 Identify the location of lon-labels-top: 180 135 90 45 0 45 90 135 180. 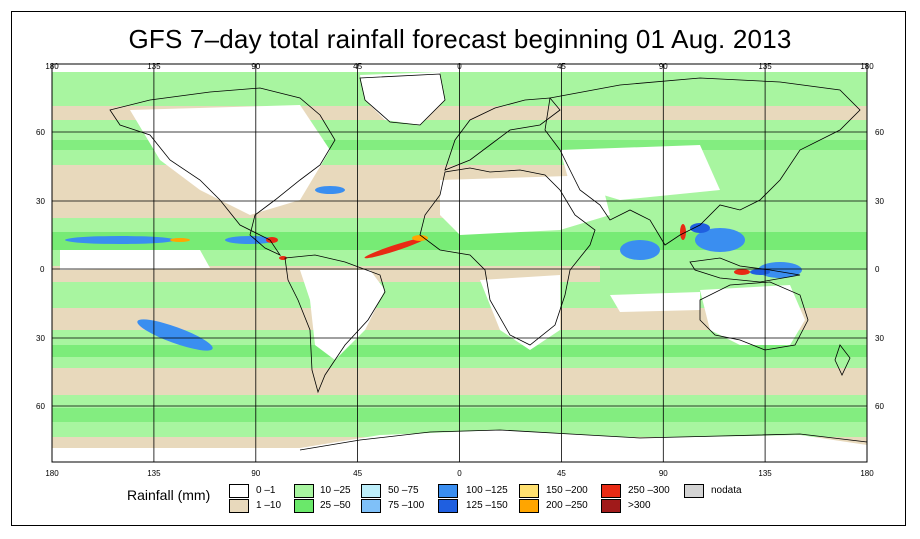
(459, 66).